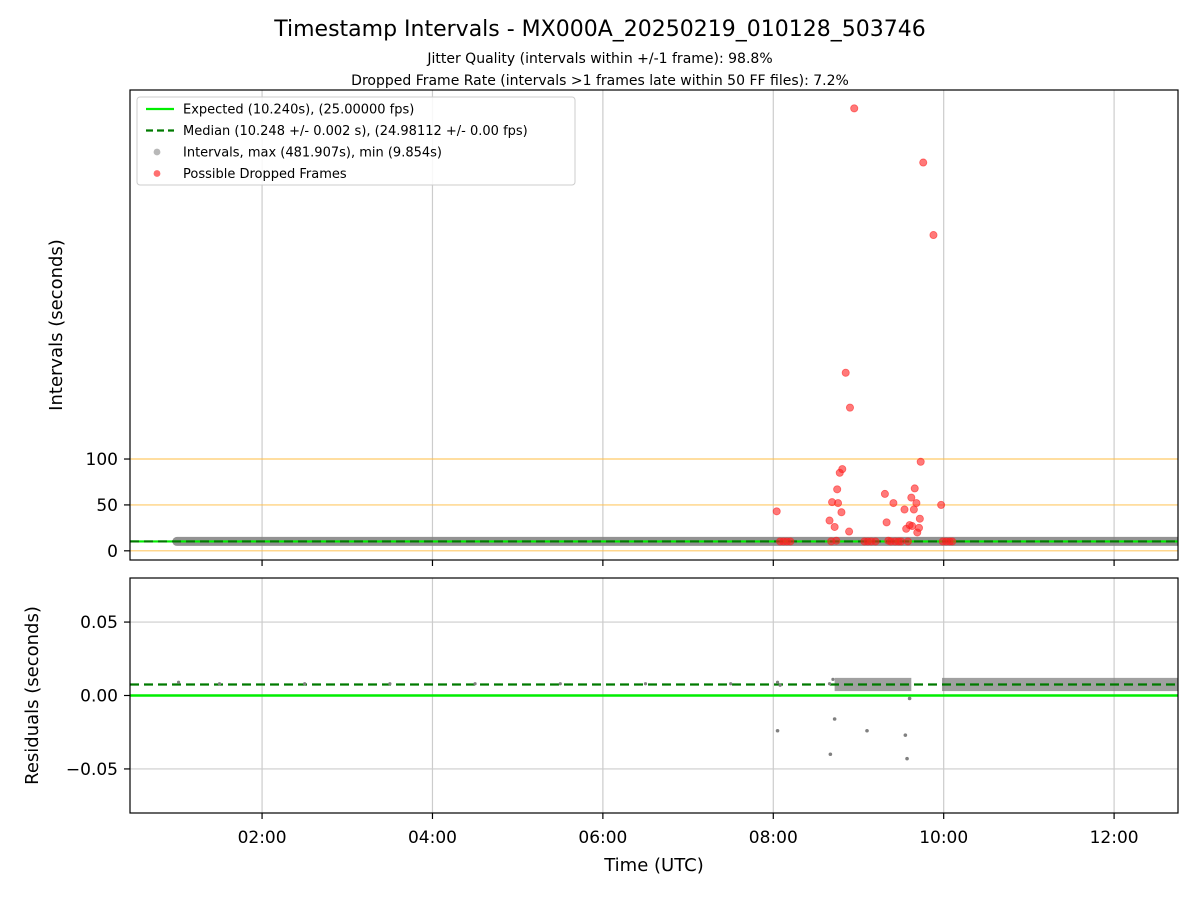 Image resolution: width=1200 pixels, height=904 pixels. What do you see at coordinates (773, 838) in the screenshot?
I see `x-tick-label: 08:00` at bounding box center [773, 838].